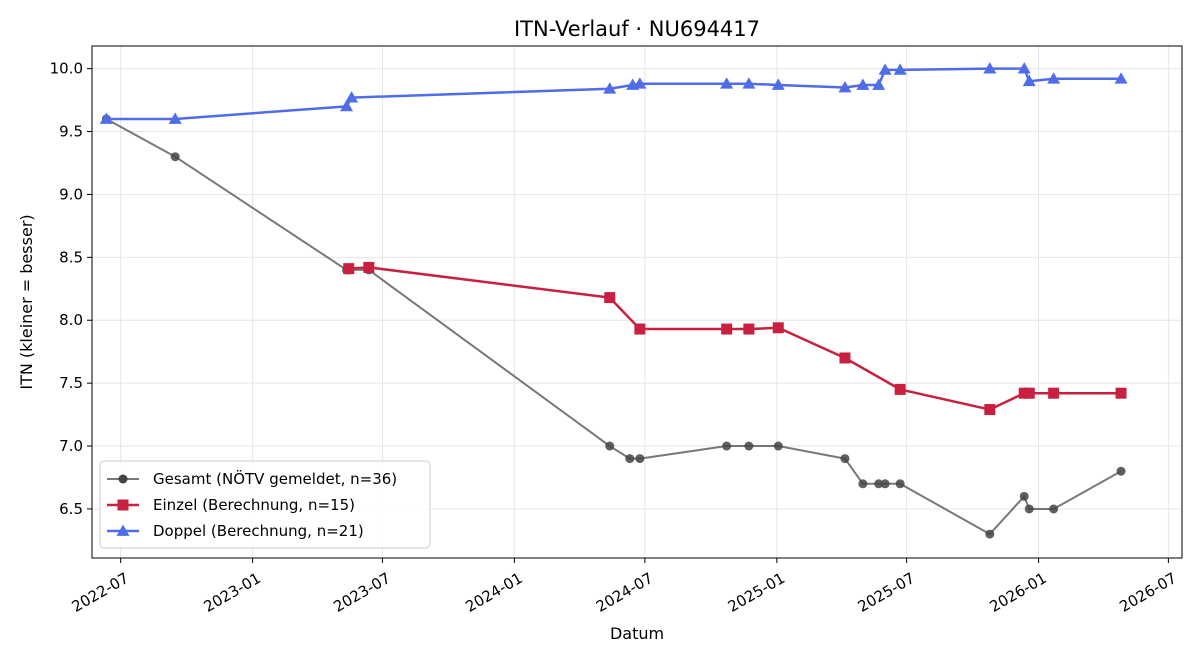 This screenshot has width=1200, height=660. What do you see at coordinates (493, 592) in the screenshot?
I see `x-tick-label: 2024-01` at bounding box center [493, 592].